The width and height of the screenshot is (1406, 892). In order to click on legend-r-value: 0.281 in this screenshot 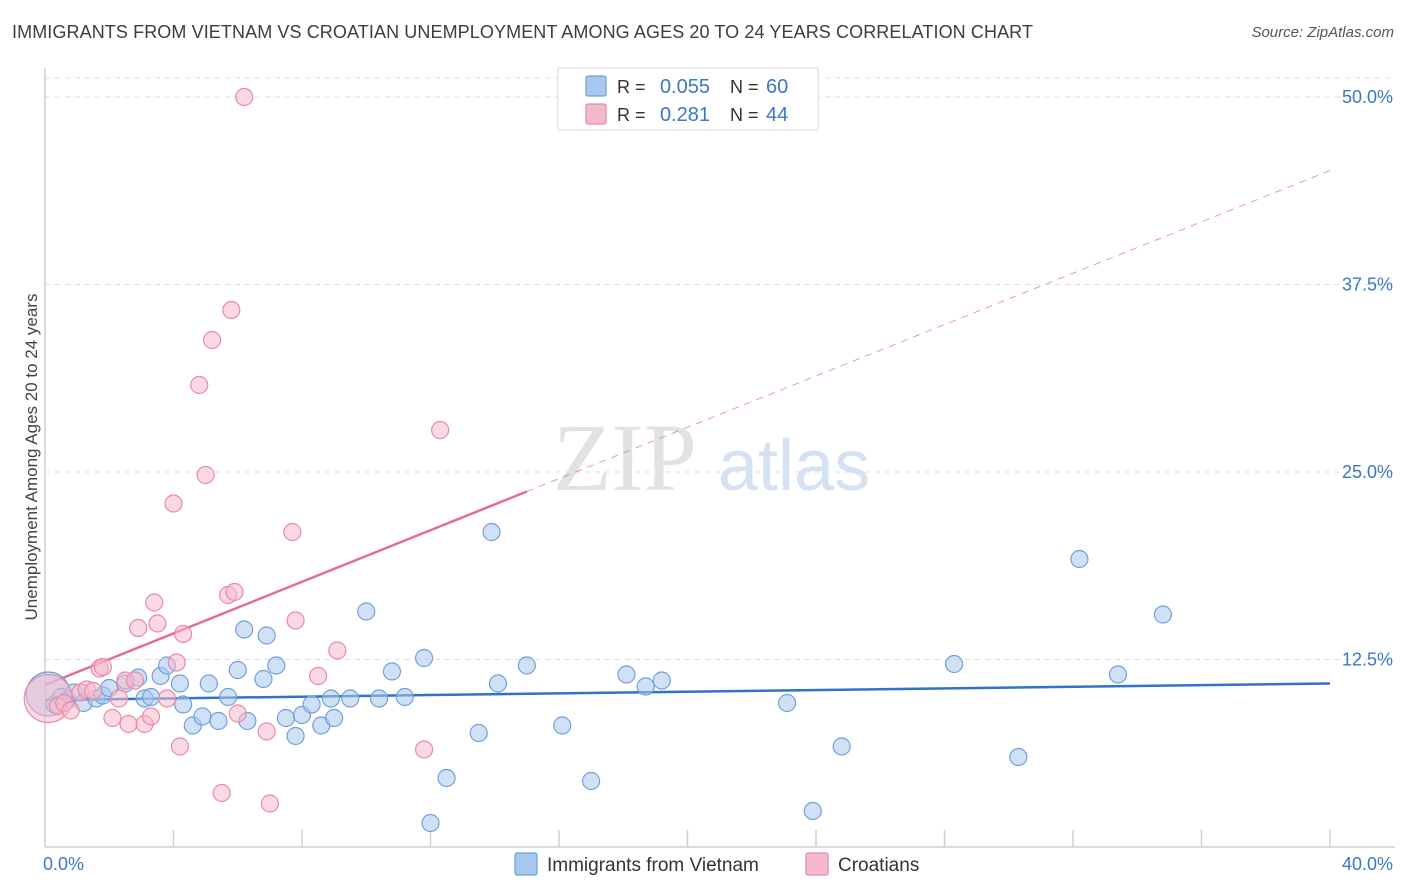, I will do `click(685, 115)`.